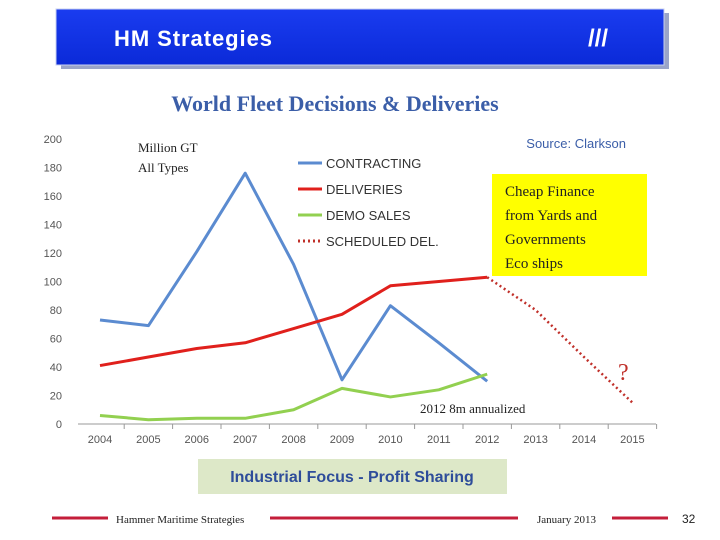  What do you see at coordinates (193, 38) in the screenshot?
I see `header-title: HM Strategies` at bounding box center [193, 38].